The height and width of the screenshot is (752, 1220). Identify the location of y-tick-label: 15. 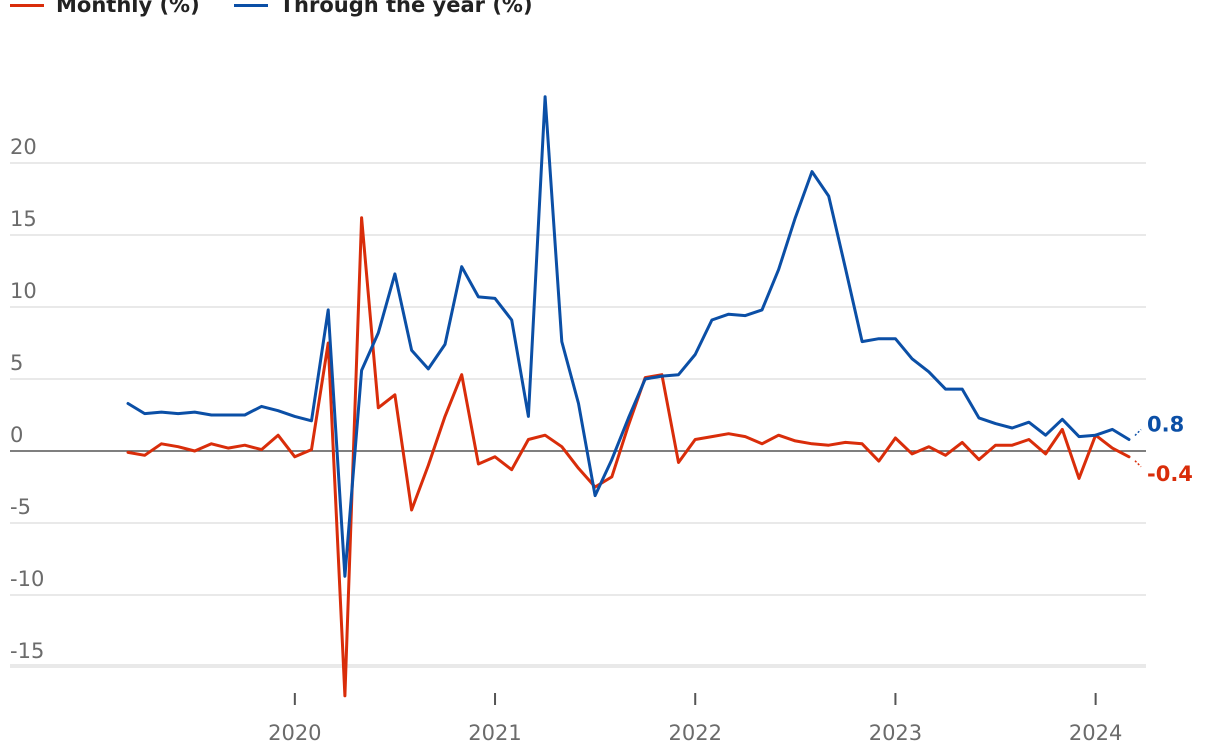
(23, 219).